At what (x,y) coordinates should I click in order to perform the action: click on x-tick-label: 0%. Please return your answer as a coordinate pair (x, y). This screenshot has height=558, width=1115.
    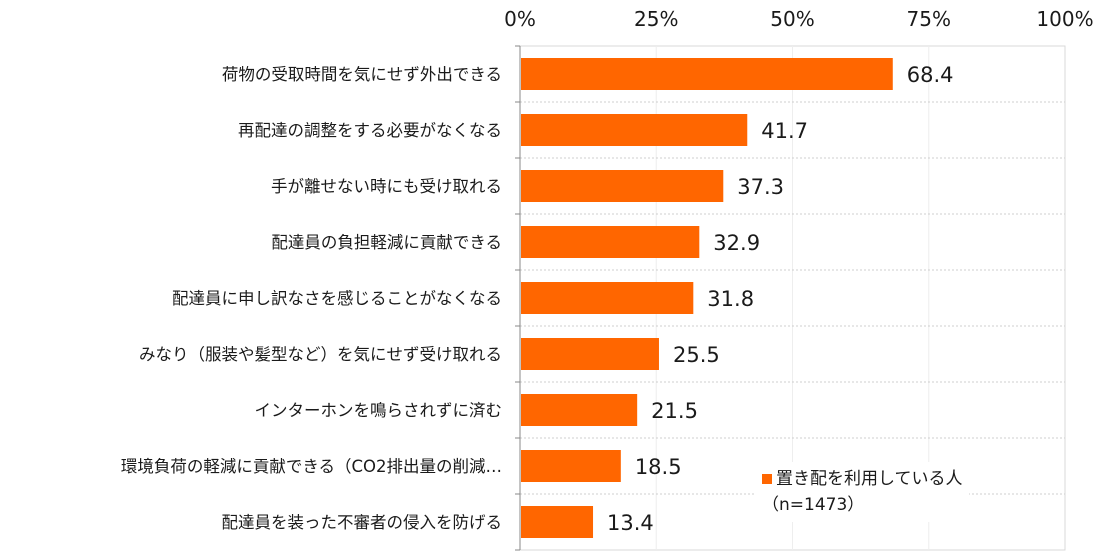
    Looking at the image, I should click on (520, 19).